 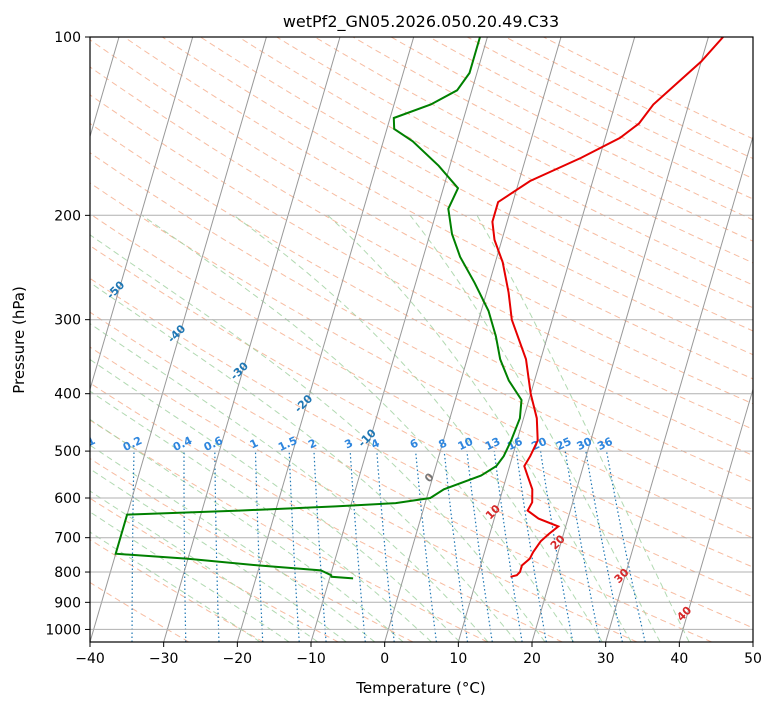 I want to click on x-tick-label: 30, so click(x=606, y=659).